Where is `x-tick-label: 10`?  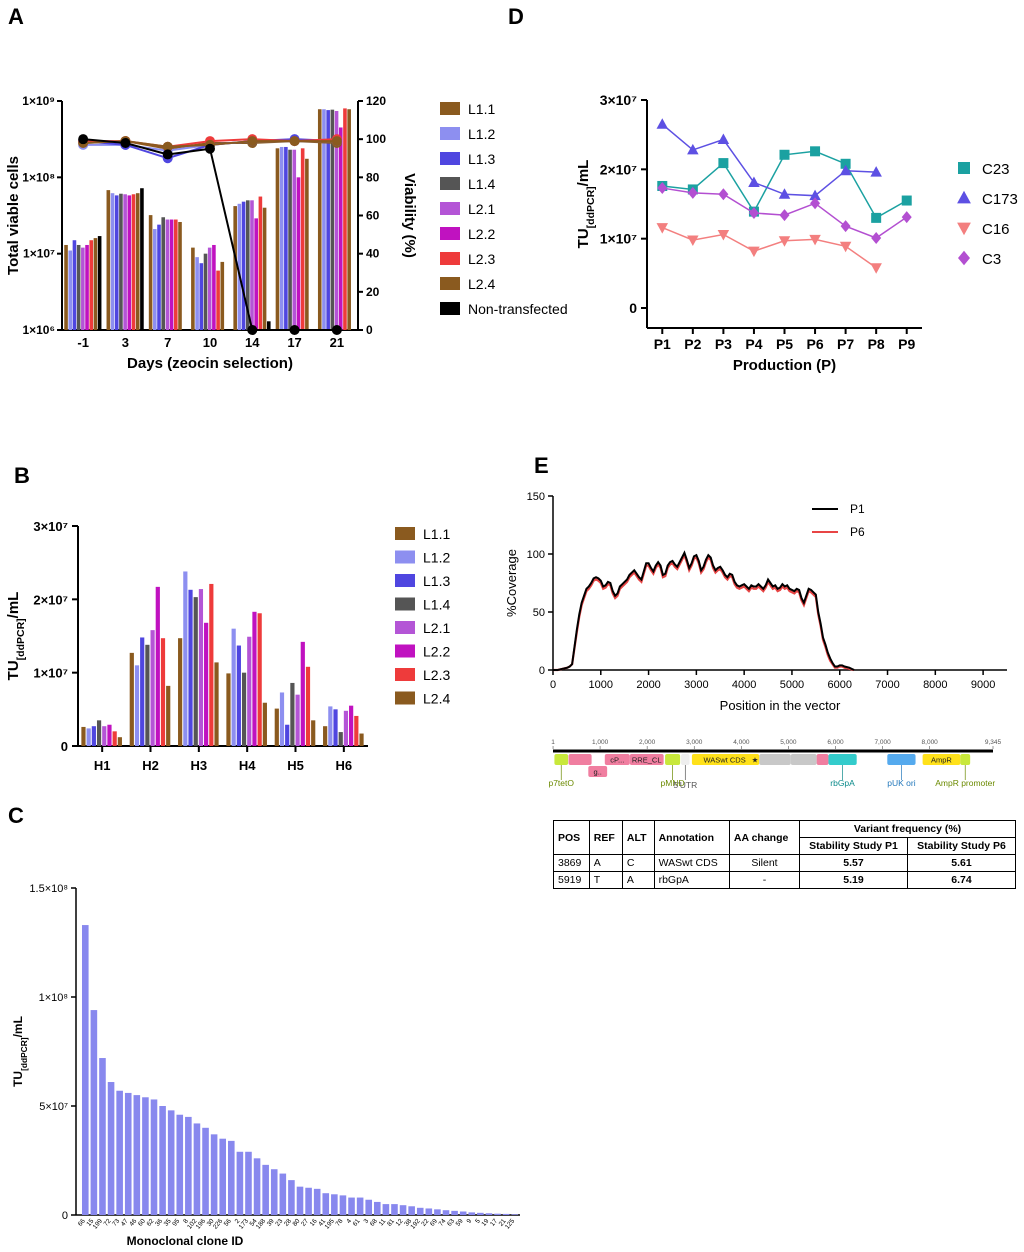
x-tick-label: 10 is located at coordinates (210, 342).